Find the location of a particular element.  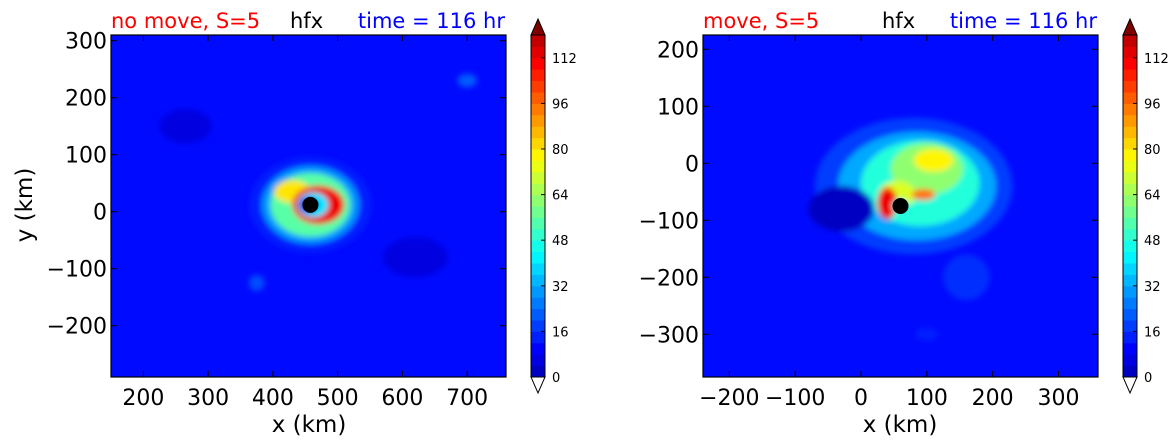

y-tick-label: 200 is located at coordinates (86, 99).